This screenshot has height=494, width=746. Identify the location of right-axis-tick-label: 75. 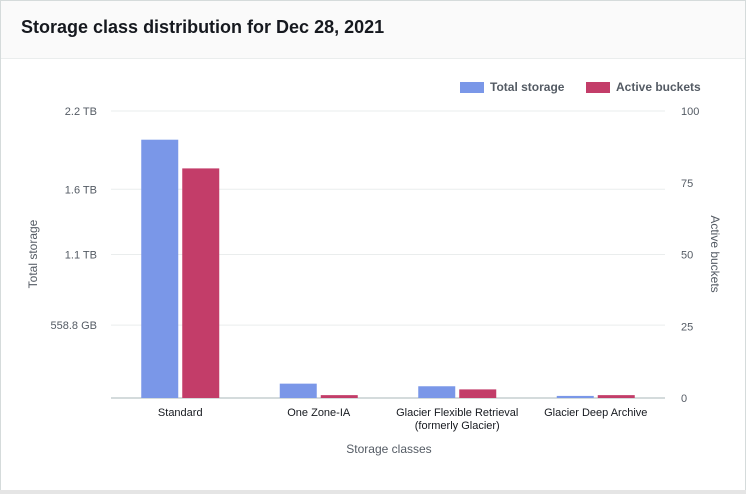
(687, 184).